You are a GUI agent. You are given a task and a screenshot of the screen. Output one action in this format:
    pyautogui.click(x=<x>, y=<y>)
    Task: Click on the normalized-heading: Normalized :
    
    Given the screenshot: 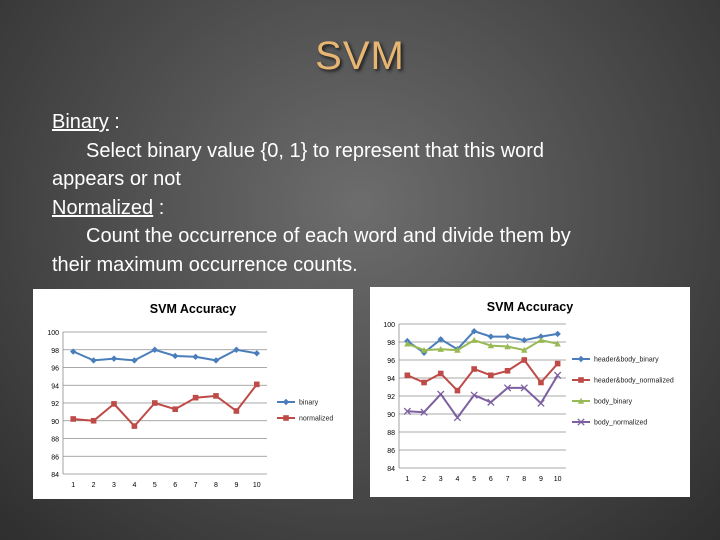 What is the action you would take?
    pyautogui.click(x=372, y=208)
    